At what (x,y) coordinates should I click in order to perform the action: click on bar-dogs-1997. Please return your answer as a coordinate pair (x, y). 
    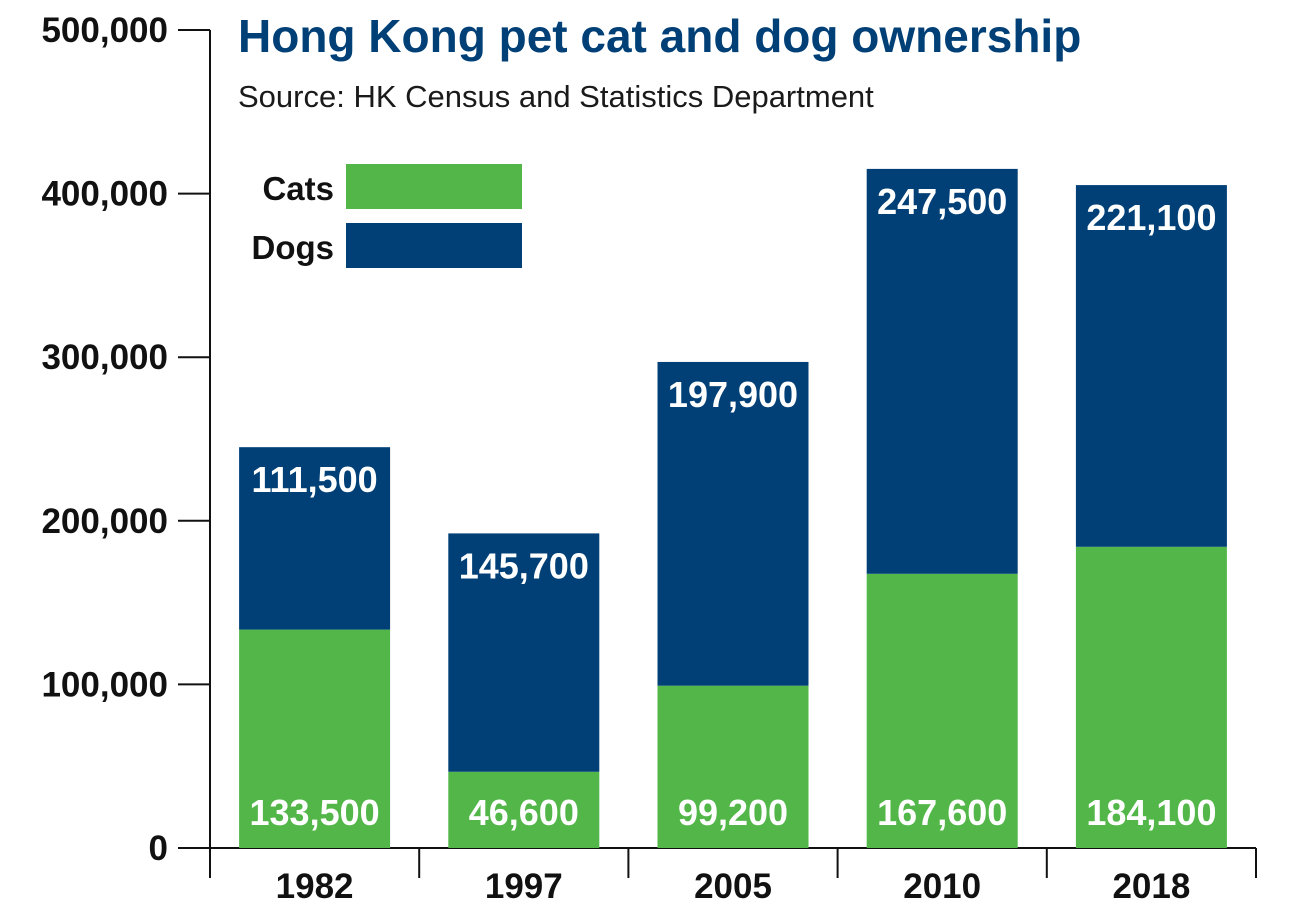
    Looking at the image, I should click on (524, 652).